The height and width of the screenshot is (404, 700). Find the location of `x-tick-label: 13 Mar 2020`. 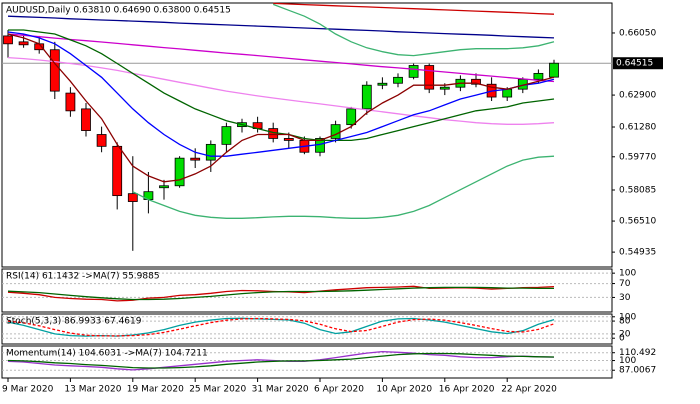

x-tick-label: 13 Mar 2020 is located at coordinates (92, 390).